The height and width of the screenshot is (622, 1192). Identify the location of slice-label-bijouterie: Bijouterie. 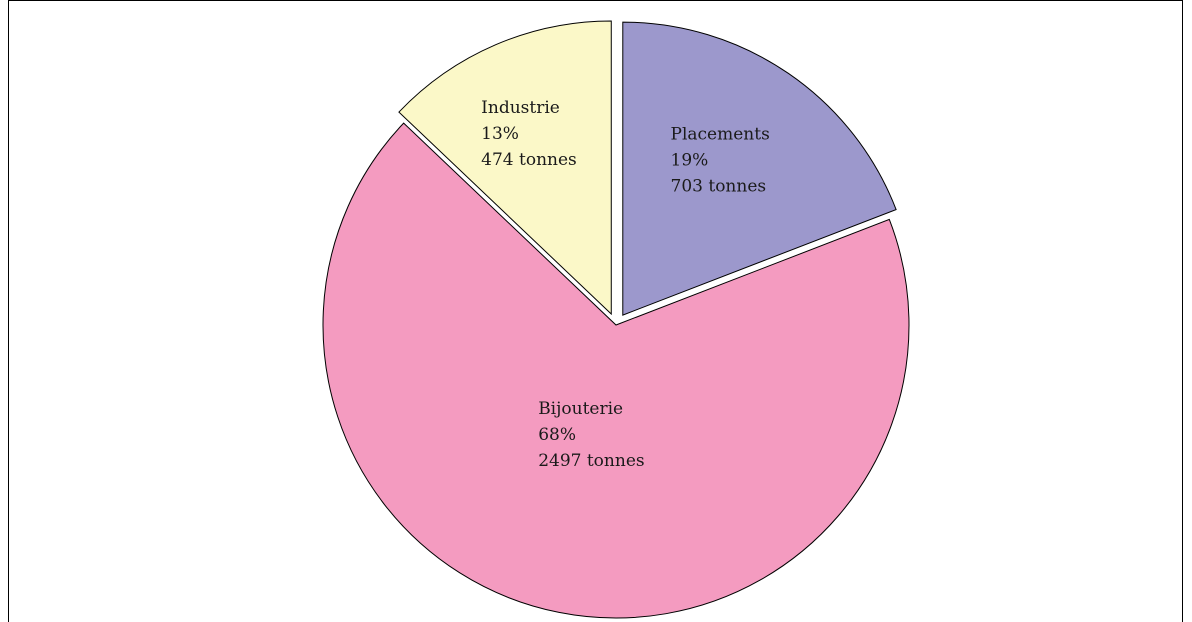
(580, 409).